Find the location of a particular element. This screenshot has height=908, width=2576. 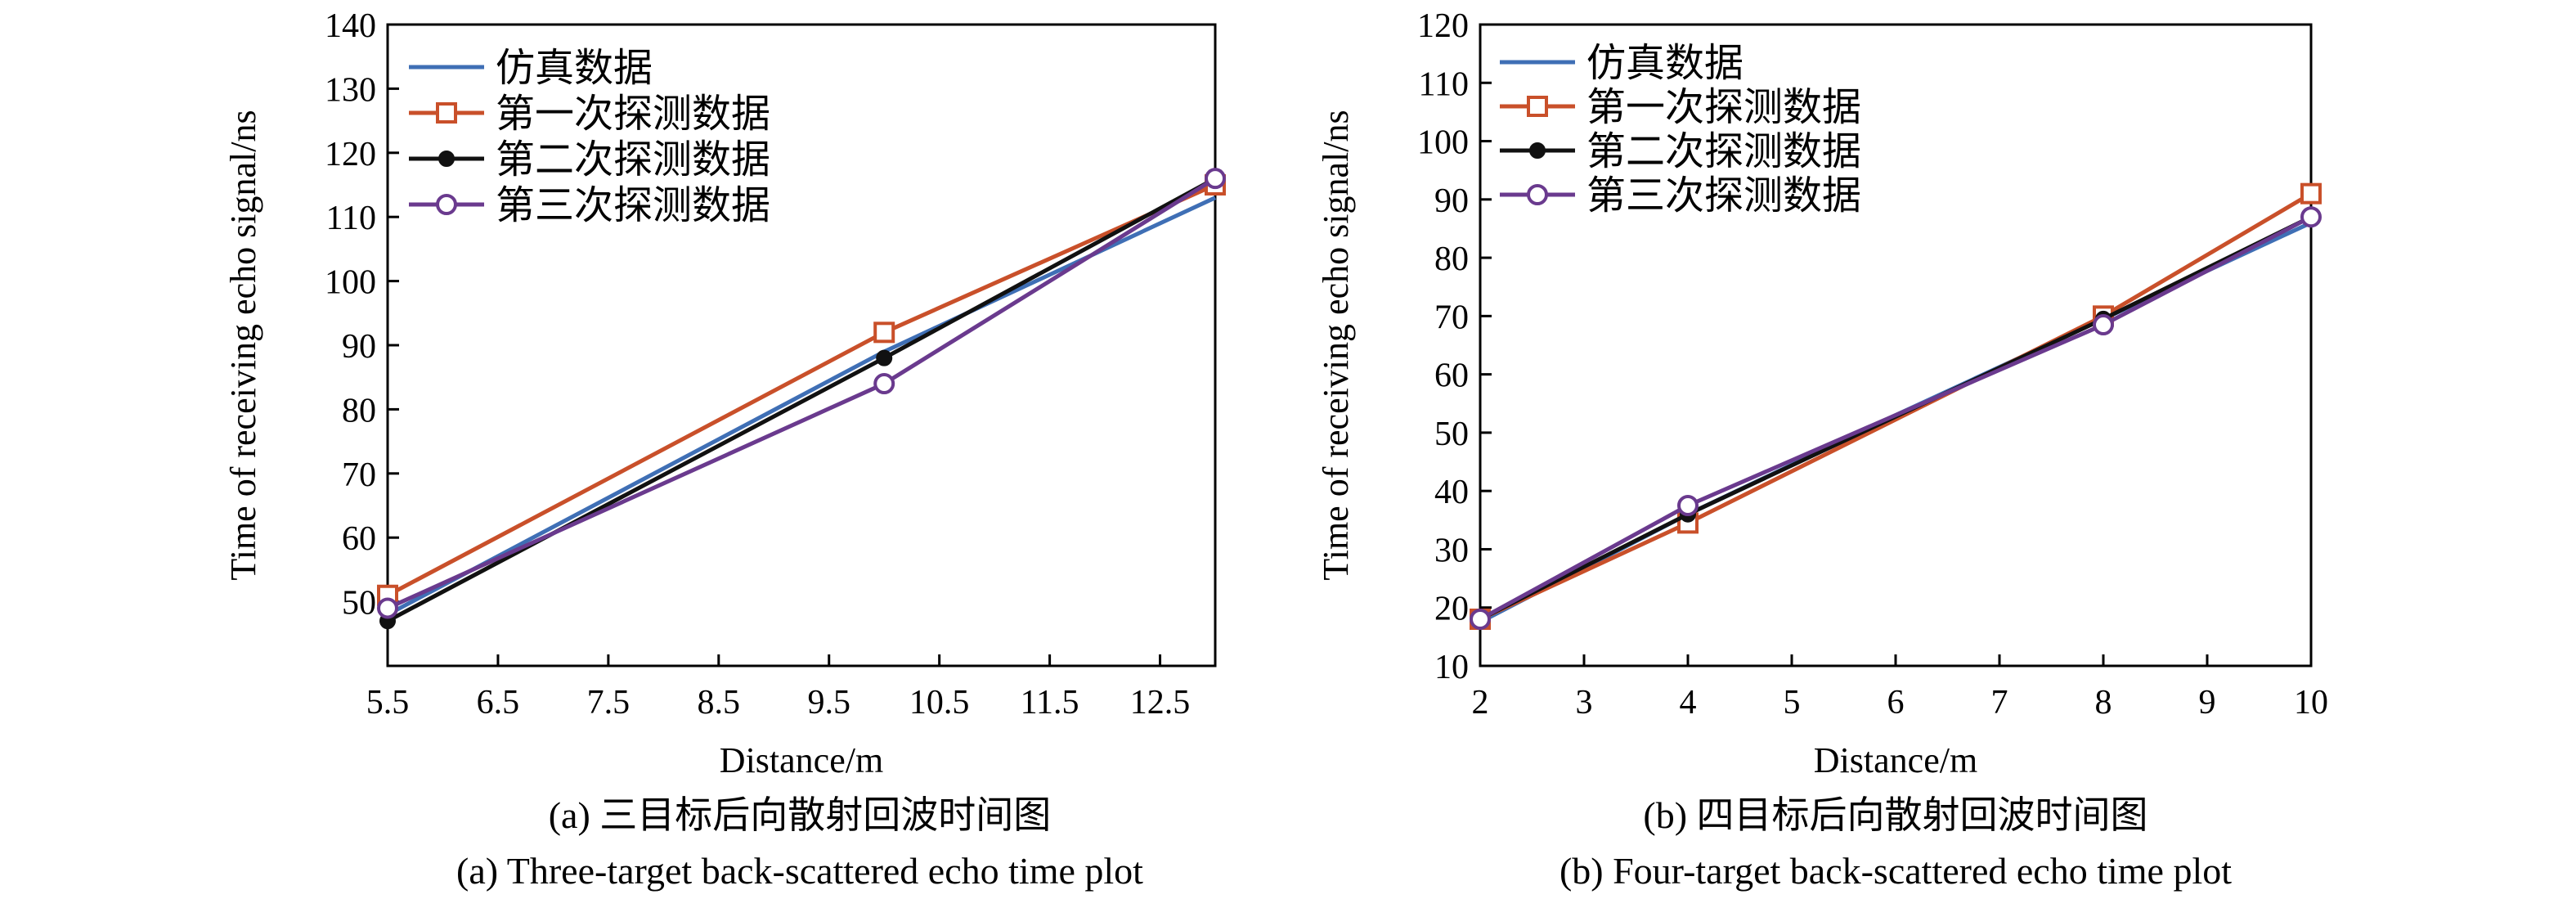

y-tick-label: 40 is located at coordinates (1451, 492).